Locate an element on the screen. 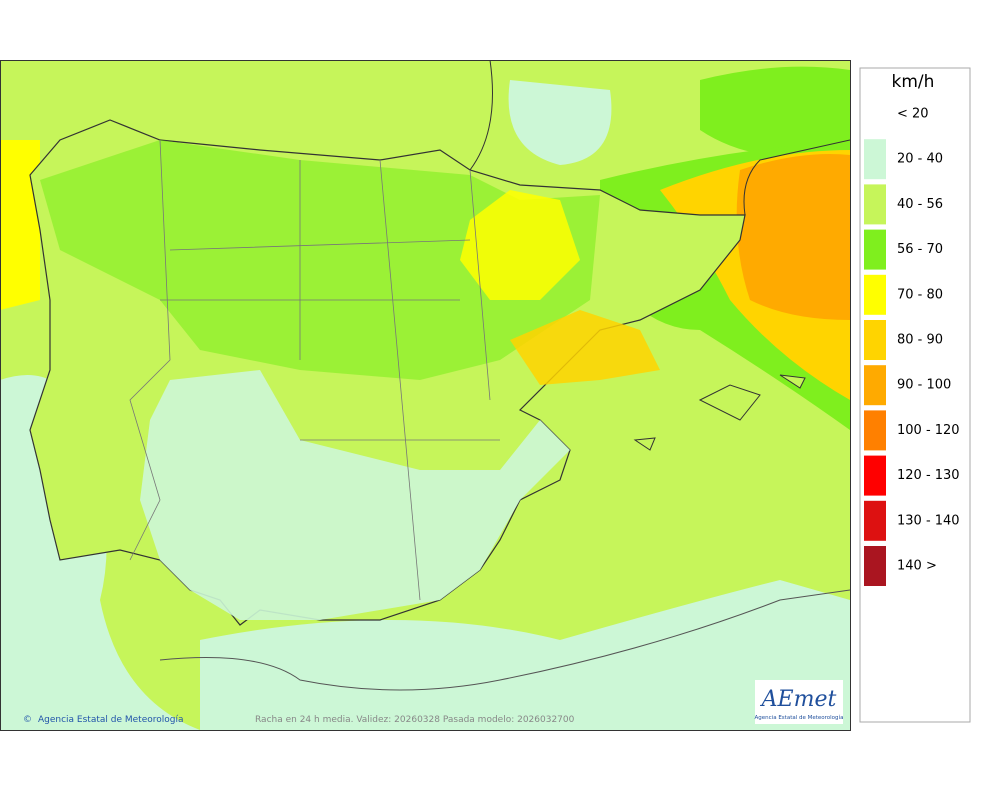 This screenshot has width=1000, height=790. legend-label: < 20 is located at coordinates (913, 114).